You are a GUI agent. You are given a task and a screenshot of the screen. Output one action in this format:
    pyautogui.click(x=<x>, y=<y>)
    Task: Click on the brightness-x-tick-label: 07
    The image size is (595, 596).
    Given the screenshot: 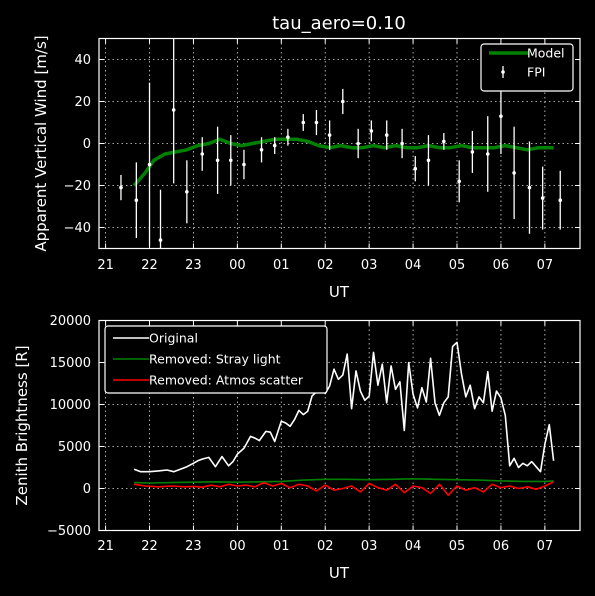 What is the action you would take?
    pyautogui.click(x=545, y=546)
    